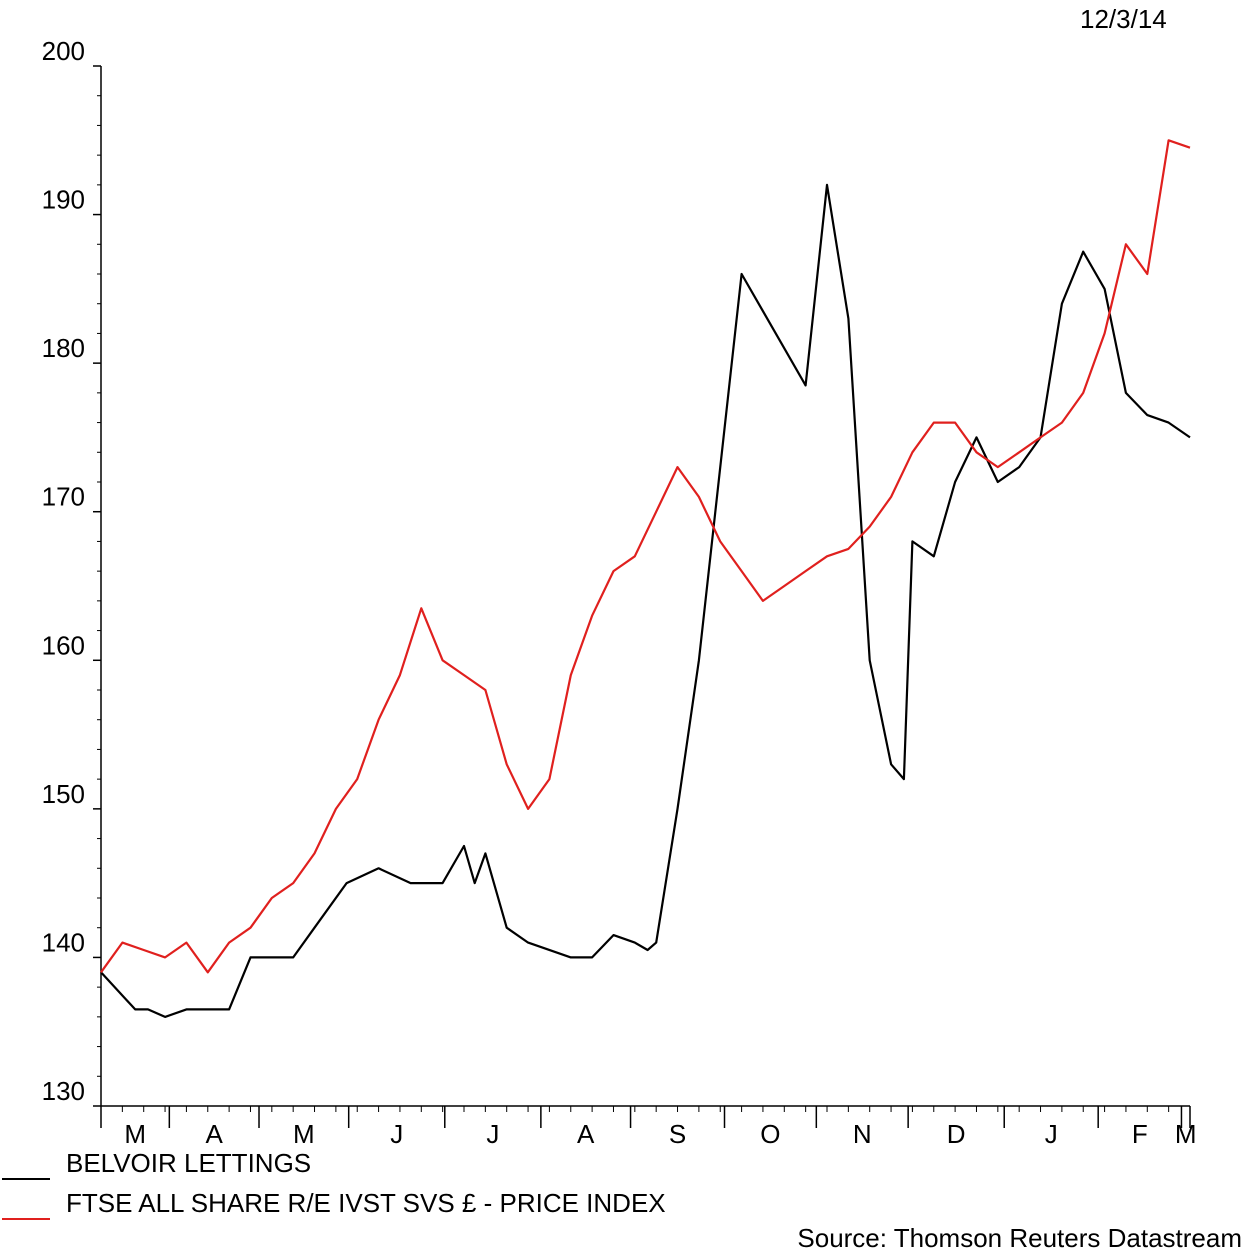 This screenshot has height=1258, width=1258. What do you see at coordinates (63, 200) in the screenshot?
I see `y-tick-label: 190` at bounding box center [63, 200].